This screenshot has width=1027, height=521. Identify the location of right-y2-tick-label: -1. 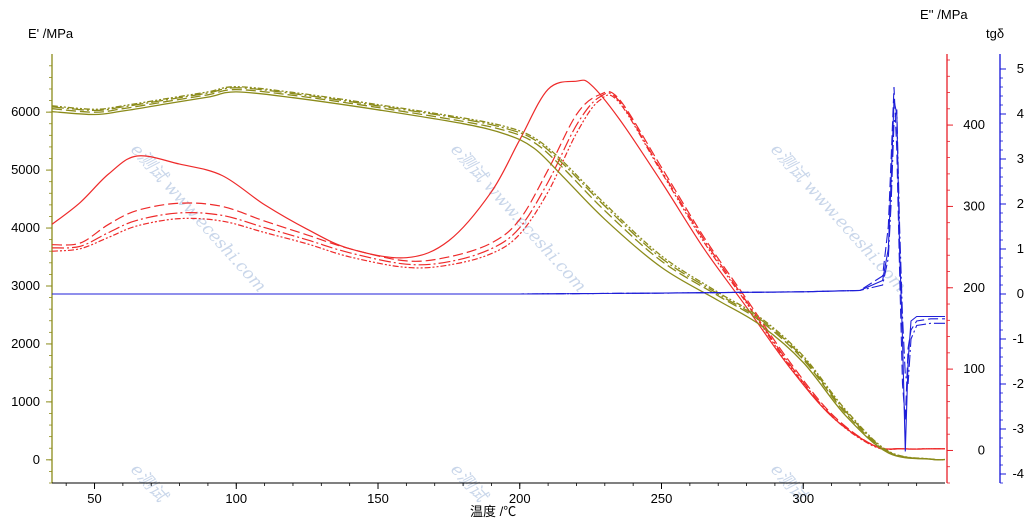
(1018, 338).